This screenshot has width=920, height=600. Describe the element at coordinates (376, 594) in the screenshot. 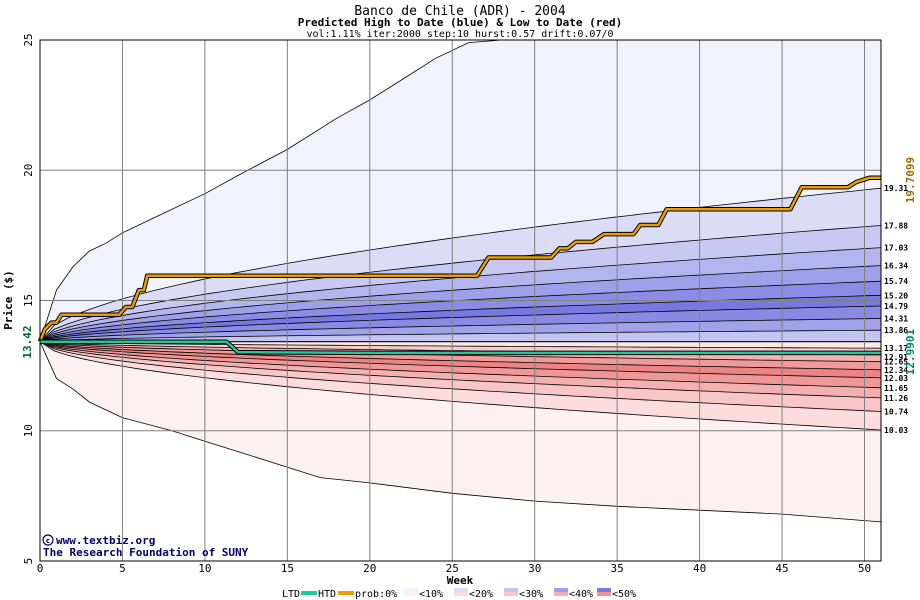

I see `legend-prob: prob:0%` at that location.